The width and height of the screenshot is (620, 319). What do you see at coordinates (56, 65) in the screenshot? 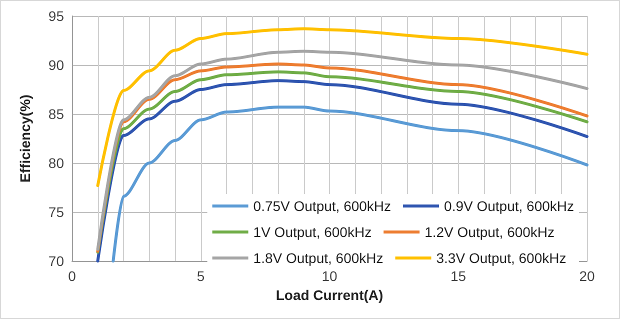
I see `y-tick-label: 90` at bounding box center [56, 65].